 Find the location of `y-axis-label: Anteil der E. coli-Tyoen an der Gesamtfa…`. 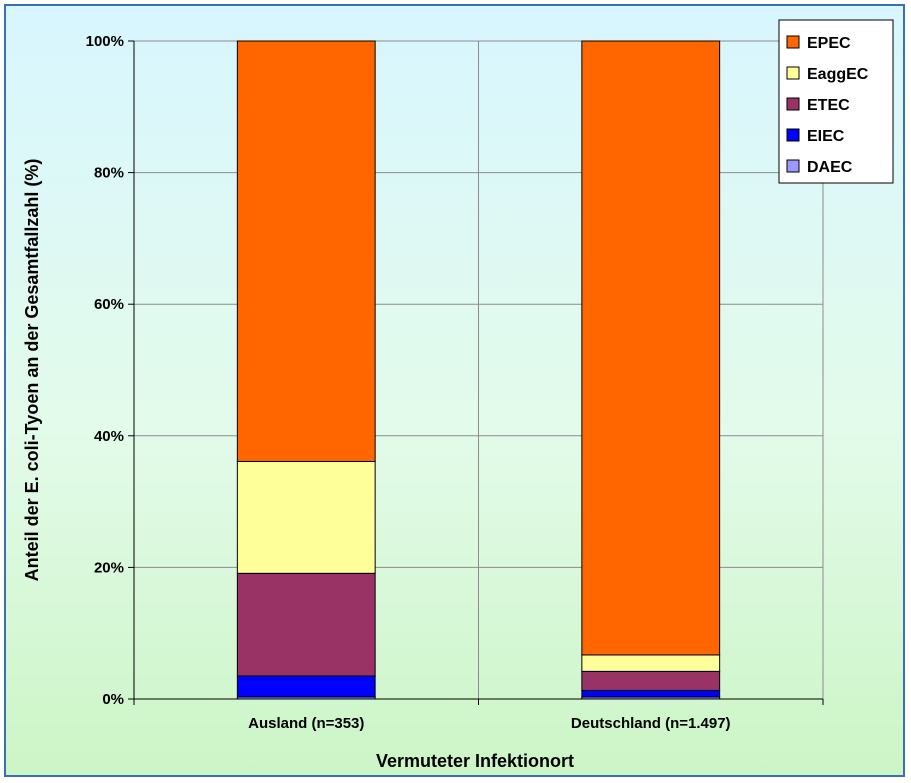

y-axis-label: Anteil der E. coli-Tyoen an der Gesamtfa… is located at coordinates (32, 370).